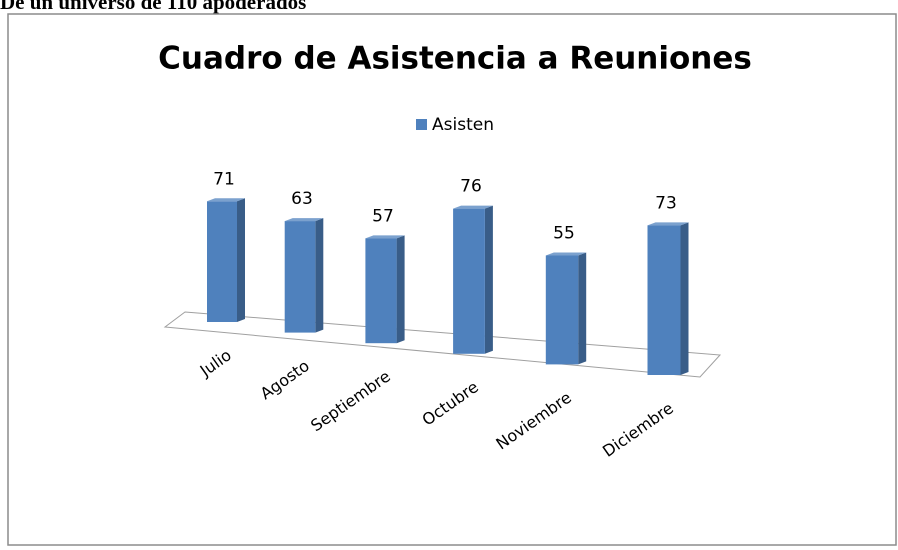 This screenshot has width=898, height=550. What do you see at coordinates (383, 216) in the screenshot?
I see `value-label: 57` at bounding box center [383, 216].